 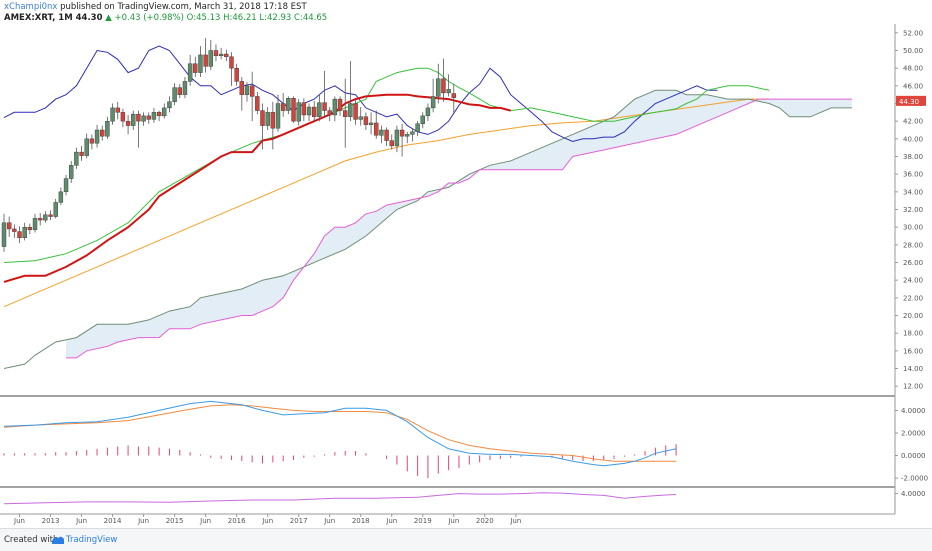 I want to click on price-tick-label: 42.00, so click(x=913, y=122).